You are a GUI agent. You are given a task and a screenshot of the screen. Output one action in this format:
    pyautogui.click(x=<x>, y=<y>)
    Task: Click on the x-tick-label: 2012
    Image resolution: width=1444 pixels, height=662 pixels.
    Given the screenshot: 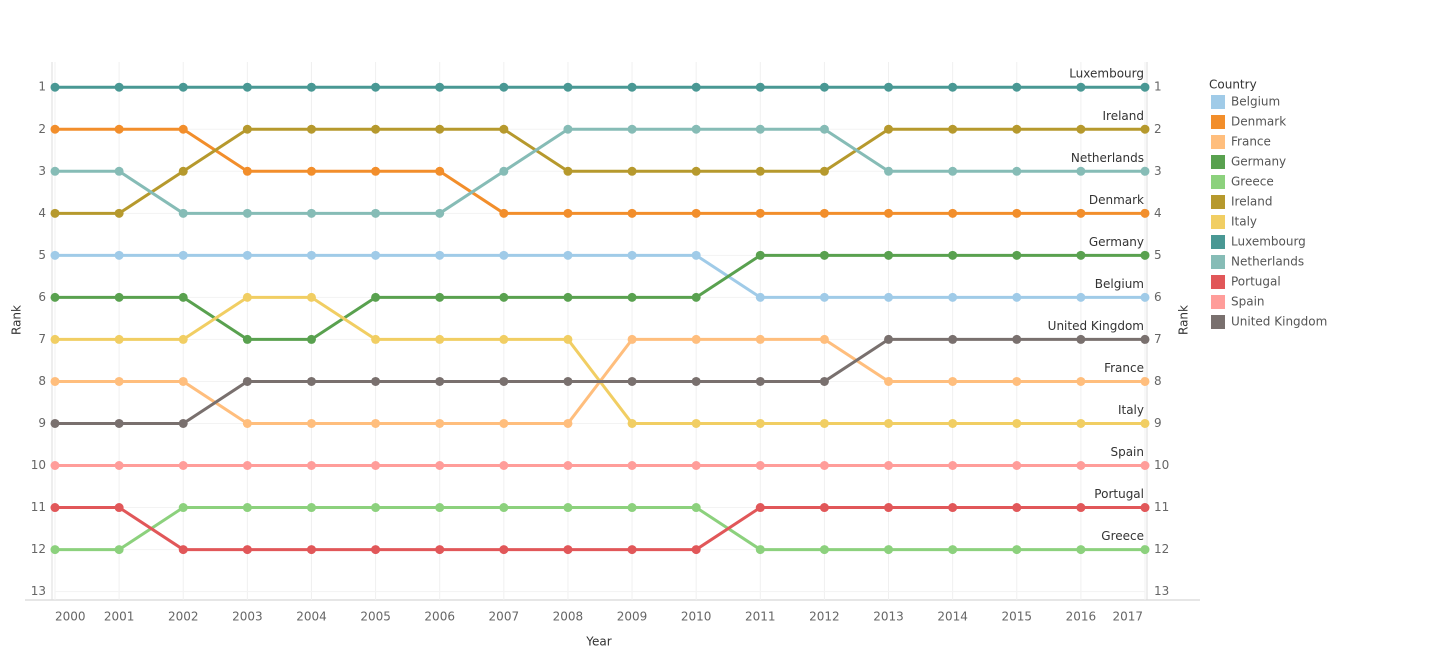 What is the action you would take?
    pyautogui.click(x=824, y=617)
    